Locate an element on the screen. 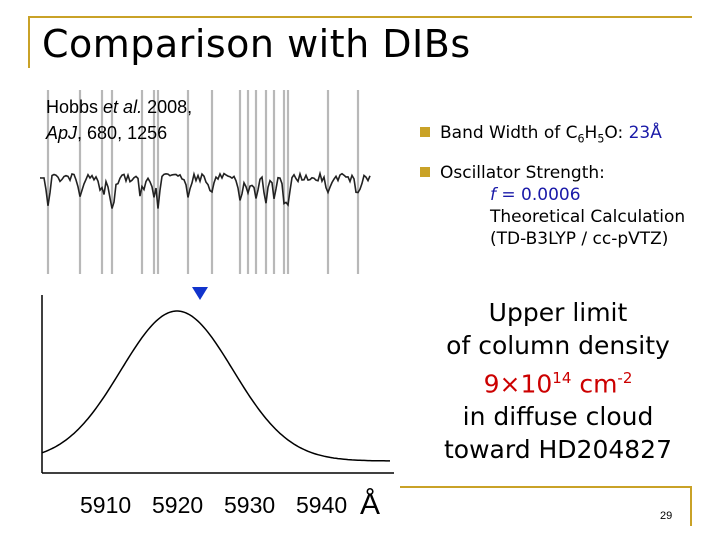 This screenshot has height=540, width=720. bullet-band-width: Band Width of C6H5O: 23Å is located at coordinates (552, 136).